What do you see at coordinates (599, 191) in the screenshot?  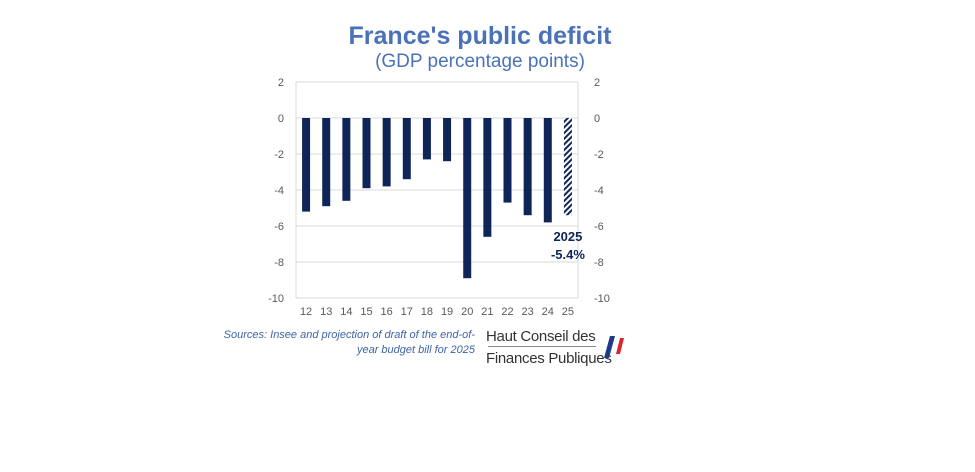 I see `y-tick-label-right: -4` at bounding box center [599, 191].